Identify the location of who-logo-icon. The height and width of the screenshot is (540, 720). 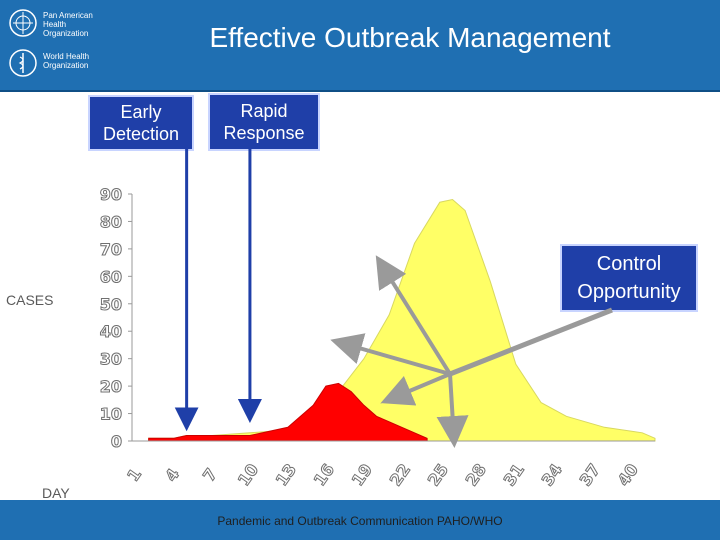
(23, 63).